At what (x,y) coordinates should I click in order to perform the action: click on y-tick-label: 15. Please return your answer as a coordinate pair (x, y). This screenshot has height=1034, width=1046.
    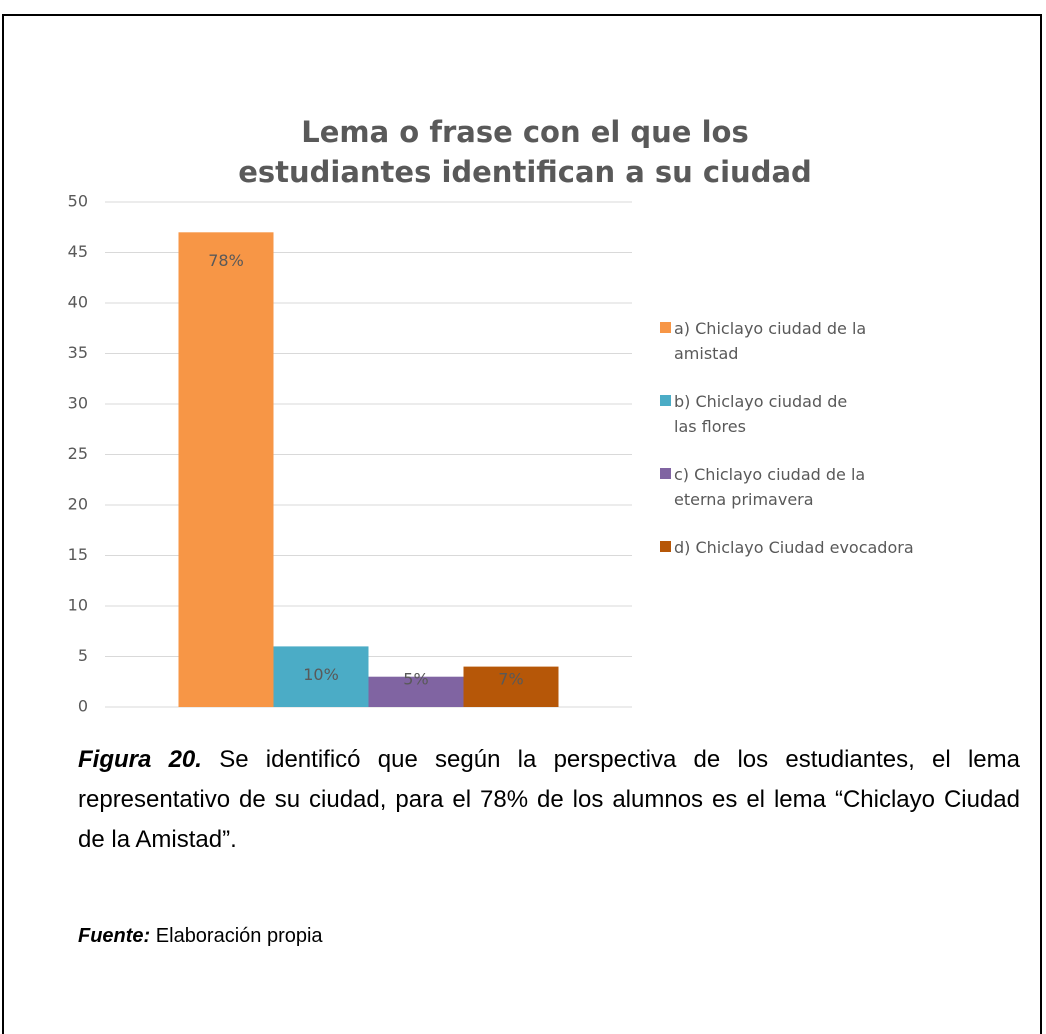
    Looking at the image, I should click on (78, 554).